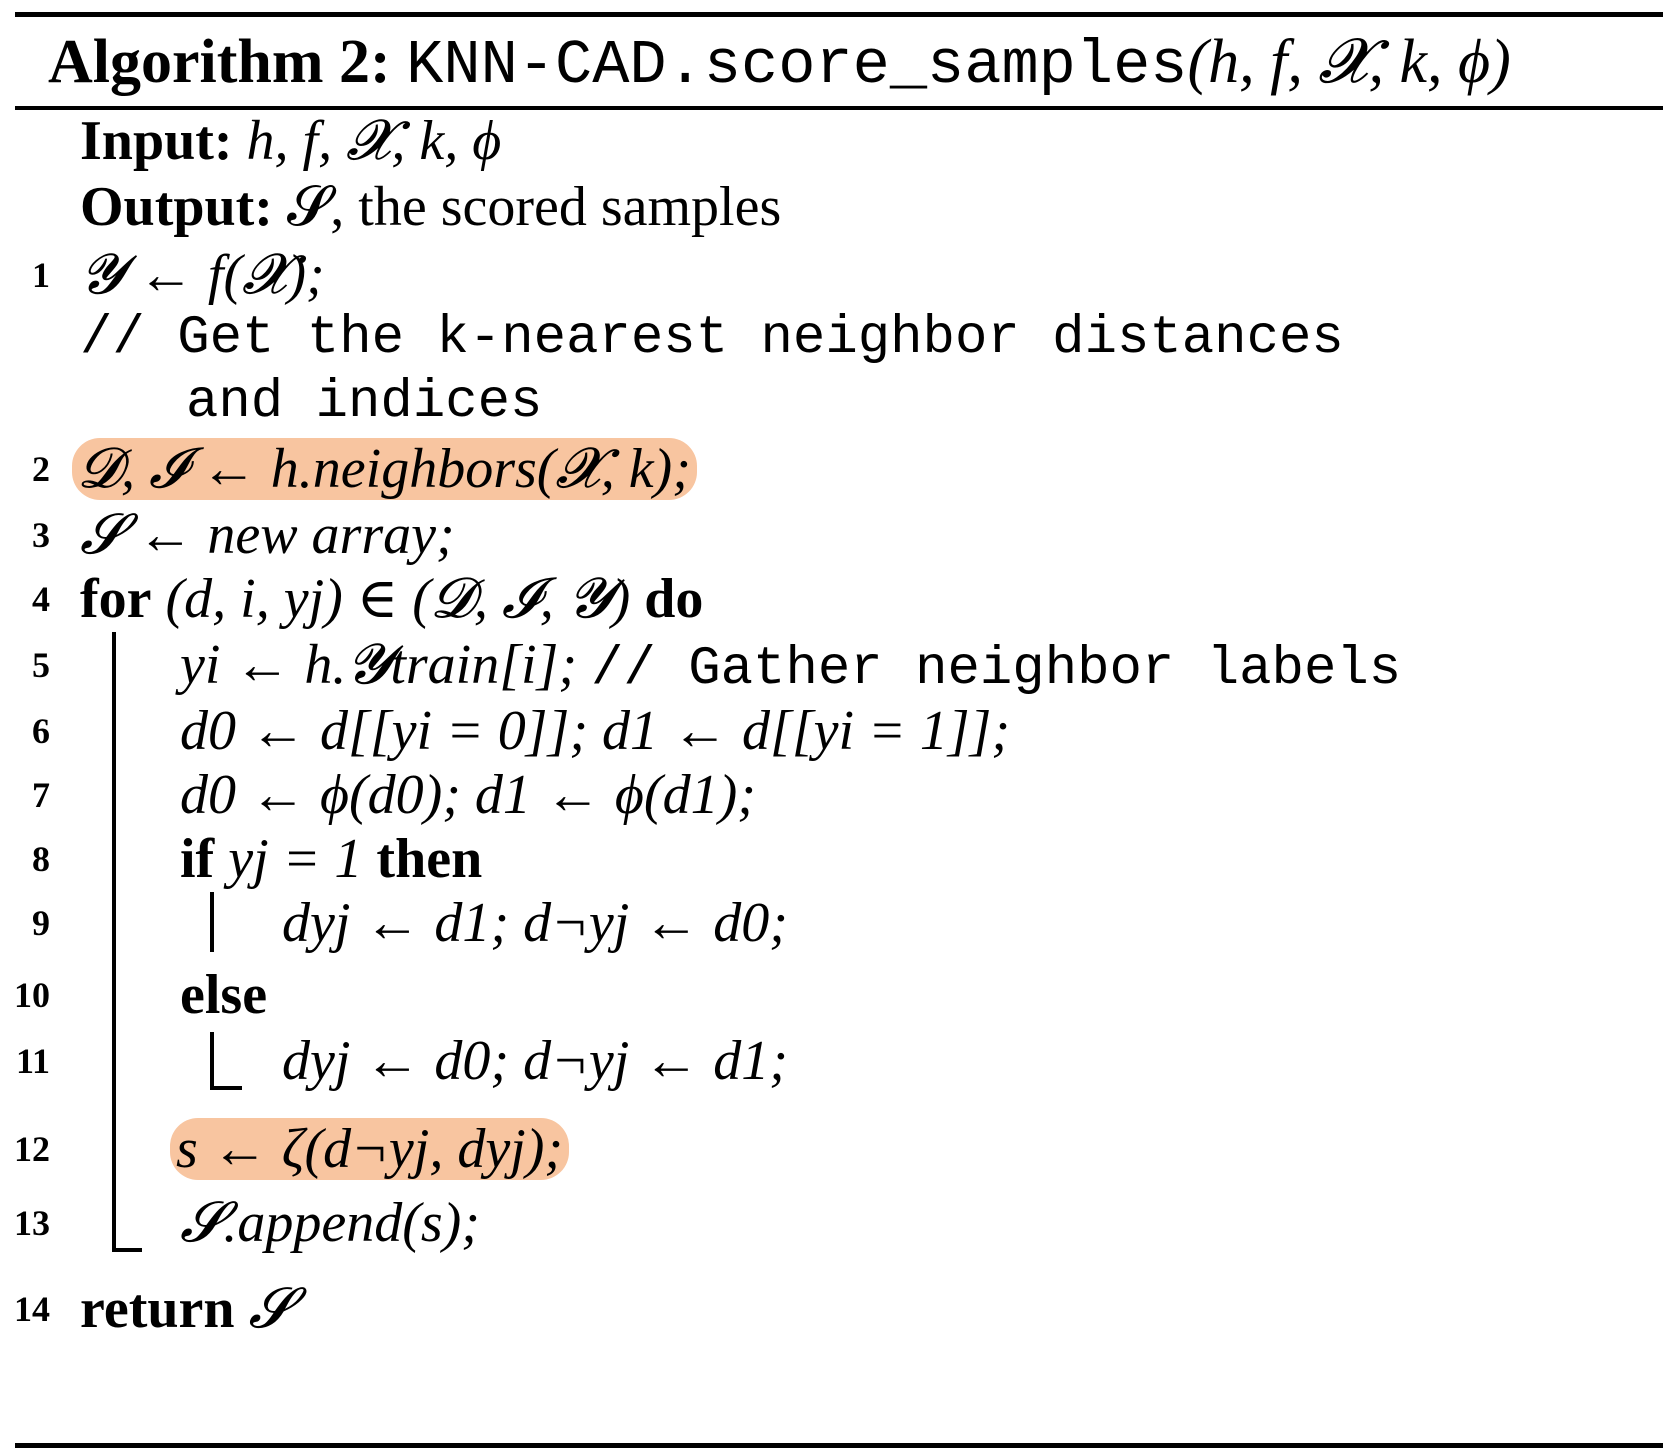  I want to click on line-number: 4, so click(41, 599).